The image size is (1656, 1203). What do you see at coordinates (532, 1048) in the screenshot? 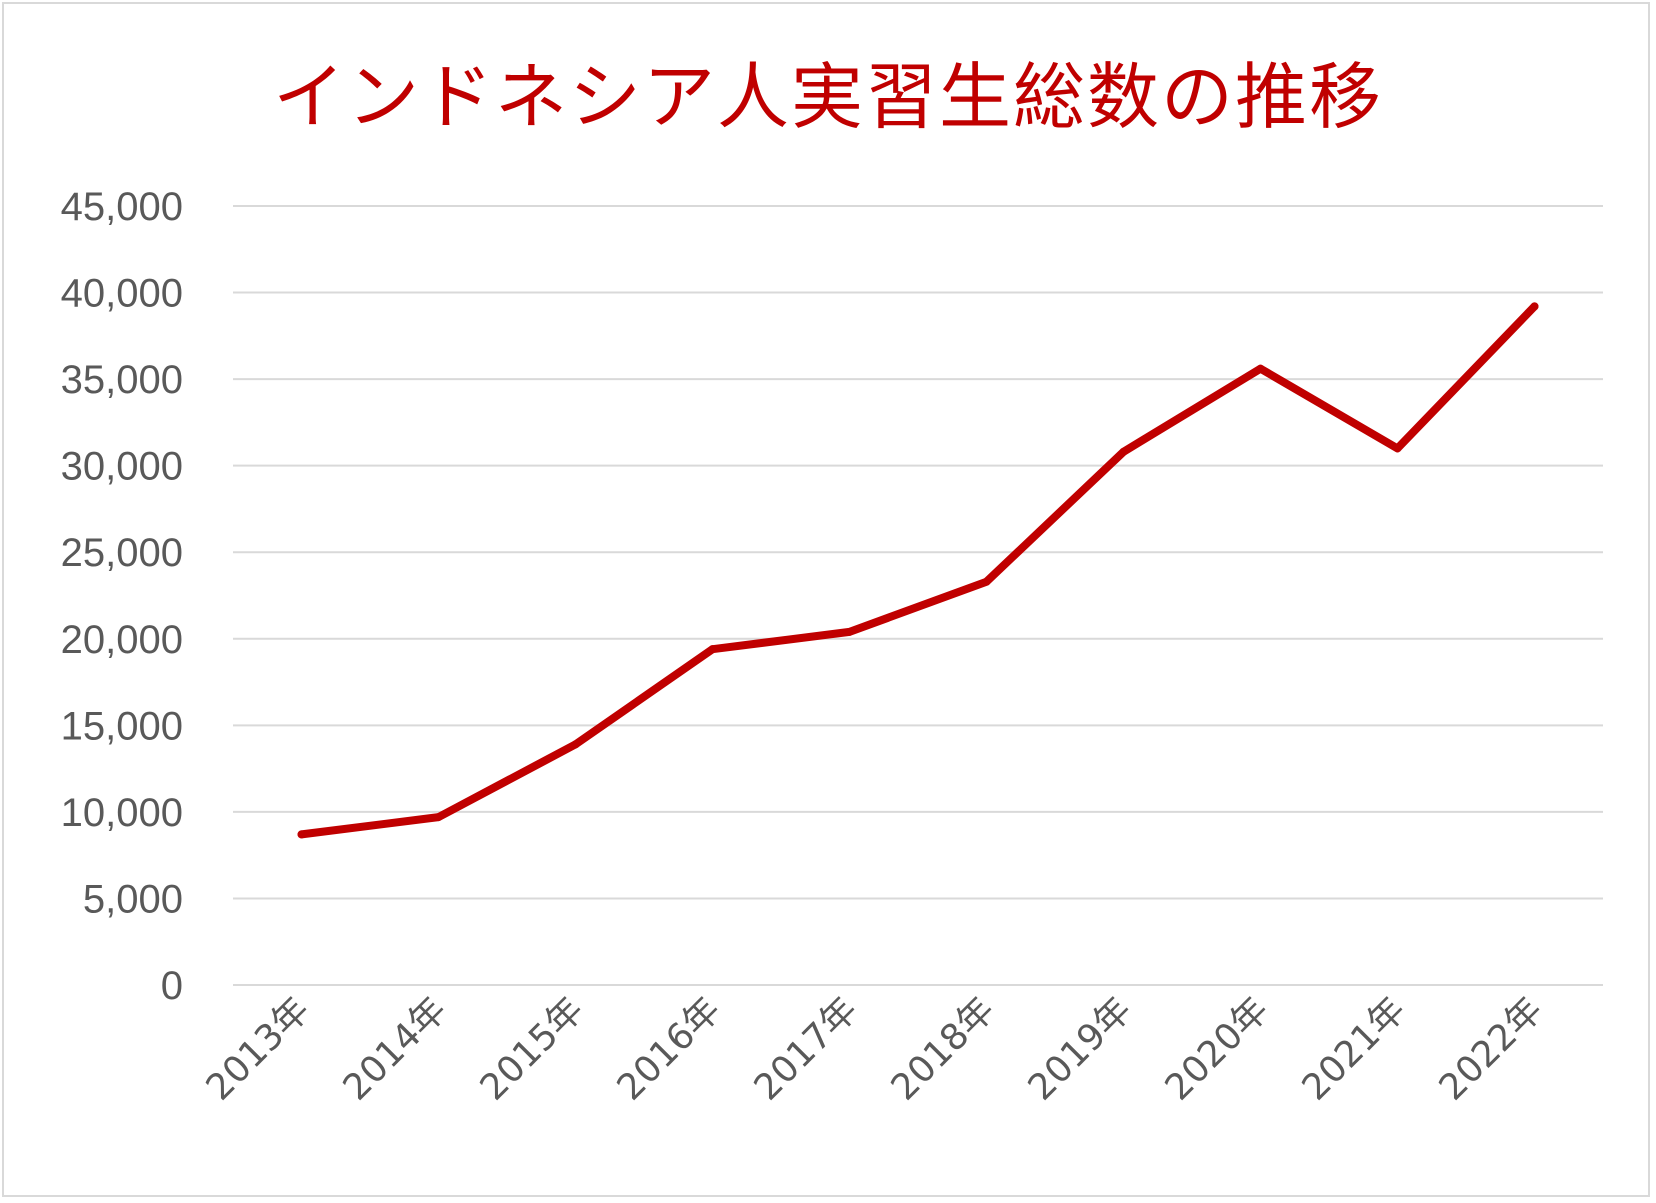
I see `x-tick-label: 2015年` at bounding box center [532, 1048].